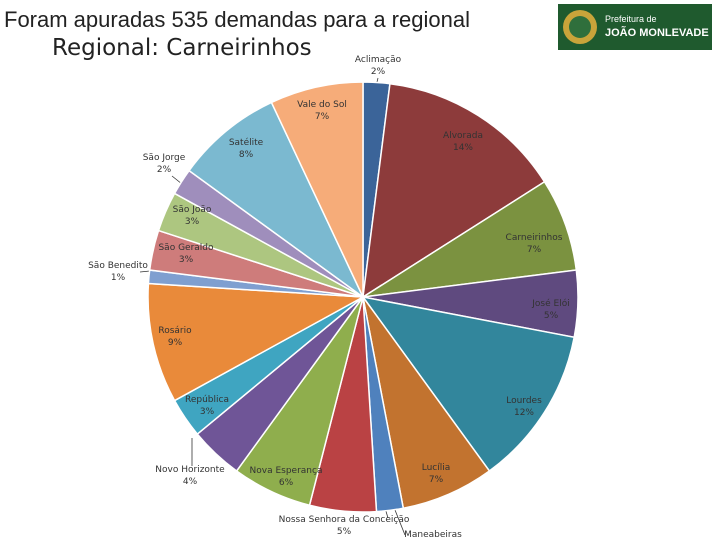 This screenshot has width=720, height=540. What do you see at coordinates (378, 60) in the screenshot?
I see `slice-label: Aclimação` at bounding box center [378, 60].